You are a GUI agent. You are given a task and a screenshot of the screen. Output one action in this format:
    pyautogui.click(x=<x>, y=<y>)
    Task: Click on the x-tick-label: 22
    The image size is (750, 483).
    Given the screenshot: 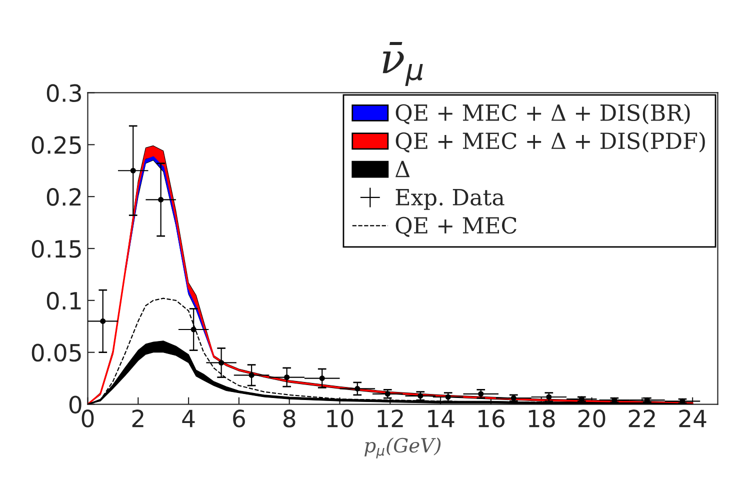 What is the action you would take?
    pyautogui.click(x=641, y=419)
    